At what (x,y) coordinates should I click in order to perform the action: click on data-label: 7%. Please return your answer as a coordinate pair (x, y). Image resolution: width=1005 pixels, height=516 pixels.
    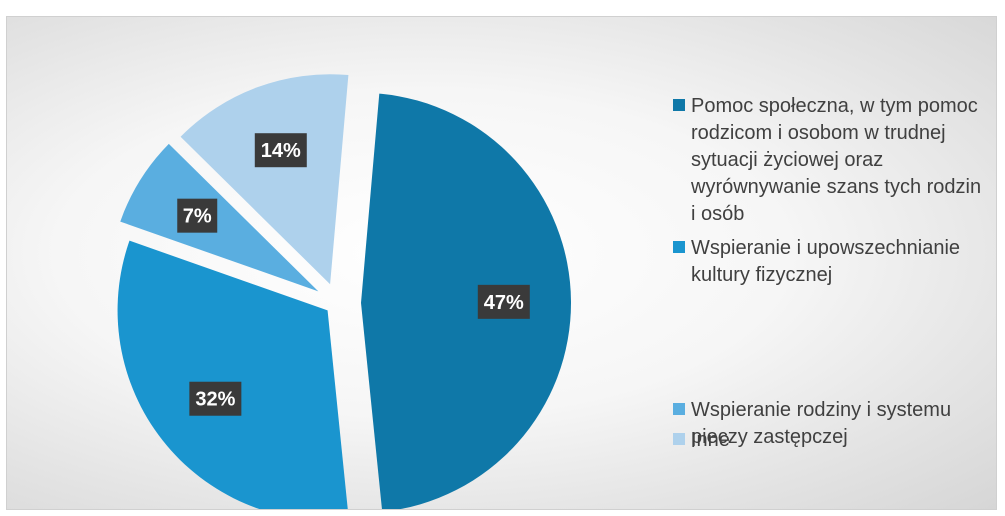
    Looking at the image, I should click on (197, 215).